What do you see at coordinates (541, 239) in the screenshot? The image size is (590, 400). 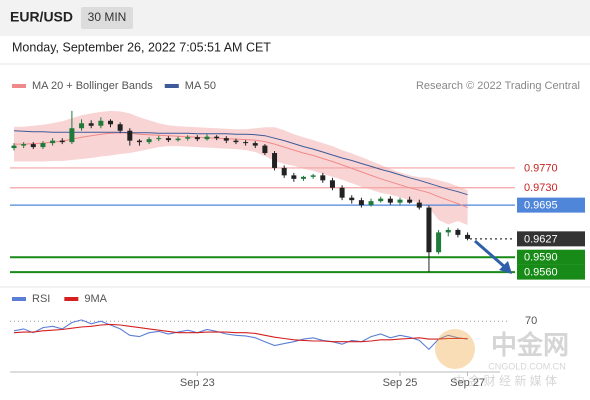 I see `level-label: 0.9627` at bounding box center [541, 239].